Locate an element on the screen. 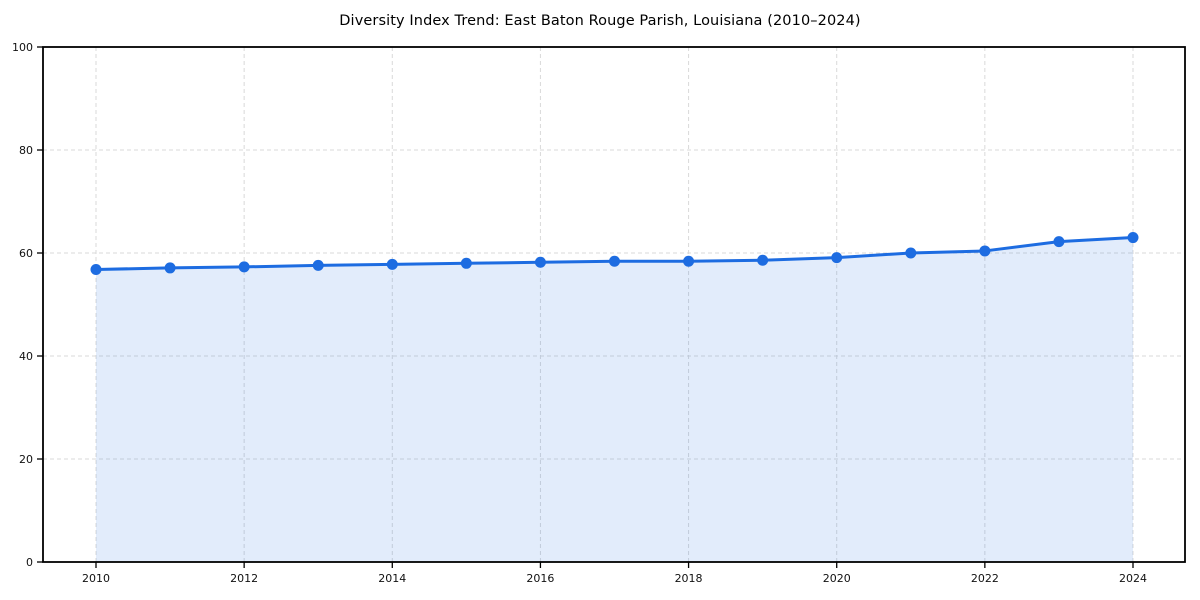 The width and height of the screenshot is (1200, 600). x-tick-label: 2010 is located at coordinates (96, 578).